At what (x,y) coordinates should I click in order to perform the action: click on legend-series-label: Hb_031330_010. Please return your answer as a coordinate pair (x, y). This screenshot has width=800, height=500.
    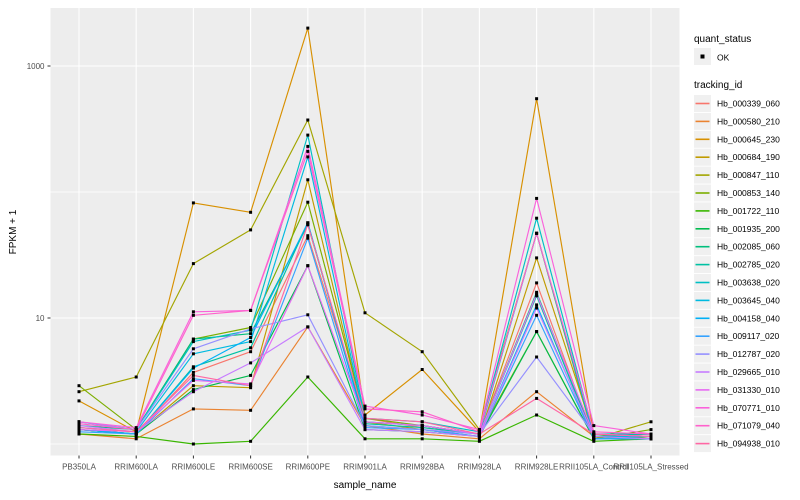
    Looking at the image, I should click on (748, 390).